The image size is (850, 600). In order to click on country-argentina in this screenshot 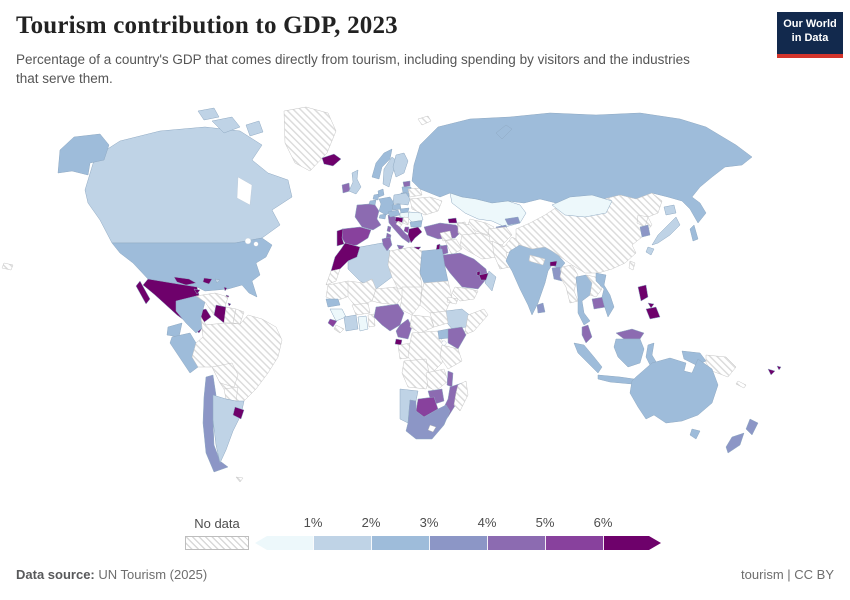, I will do `click(228, 429)`.